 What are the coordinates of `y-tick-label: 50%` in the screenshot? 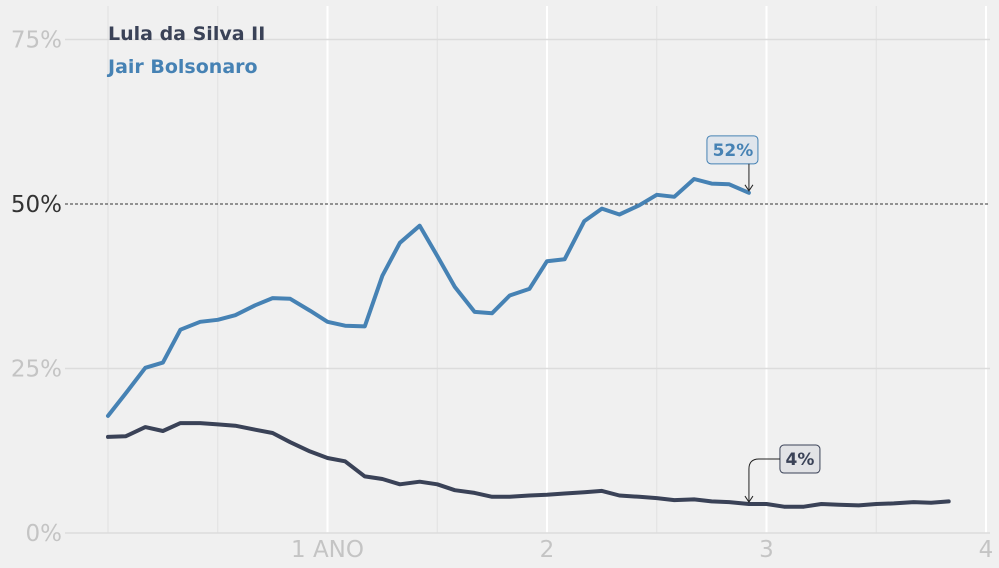 It's located at (36, 205).